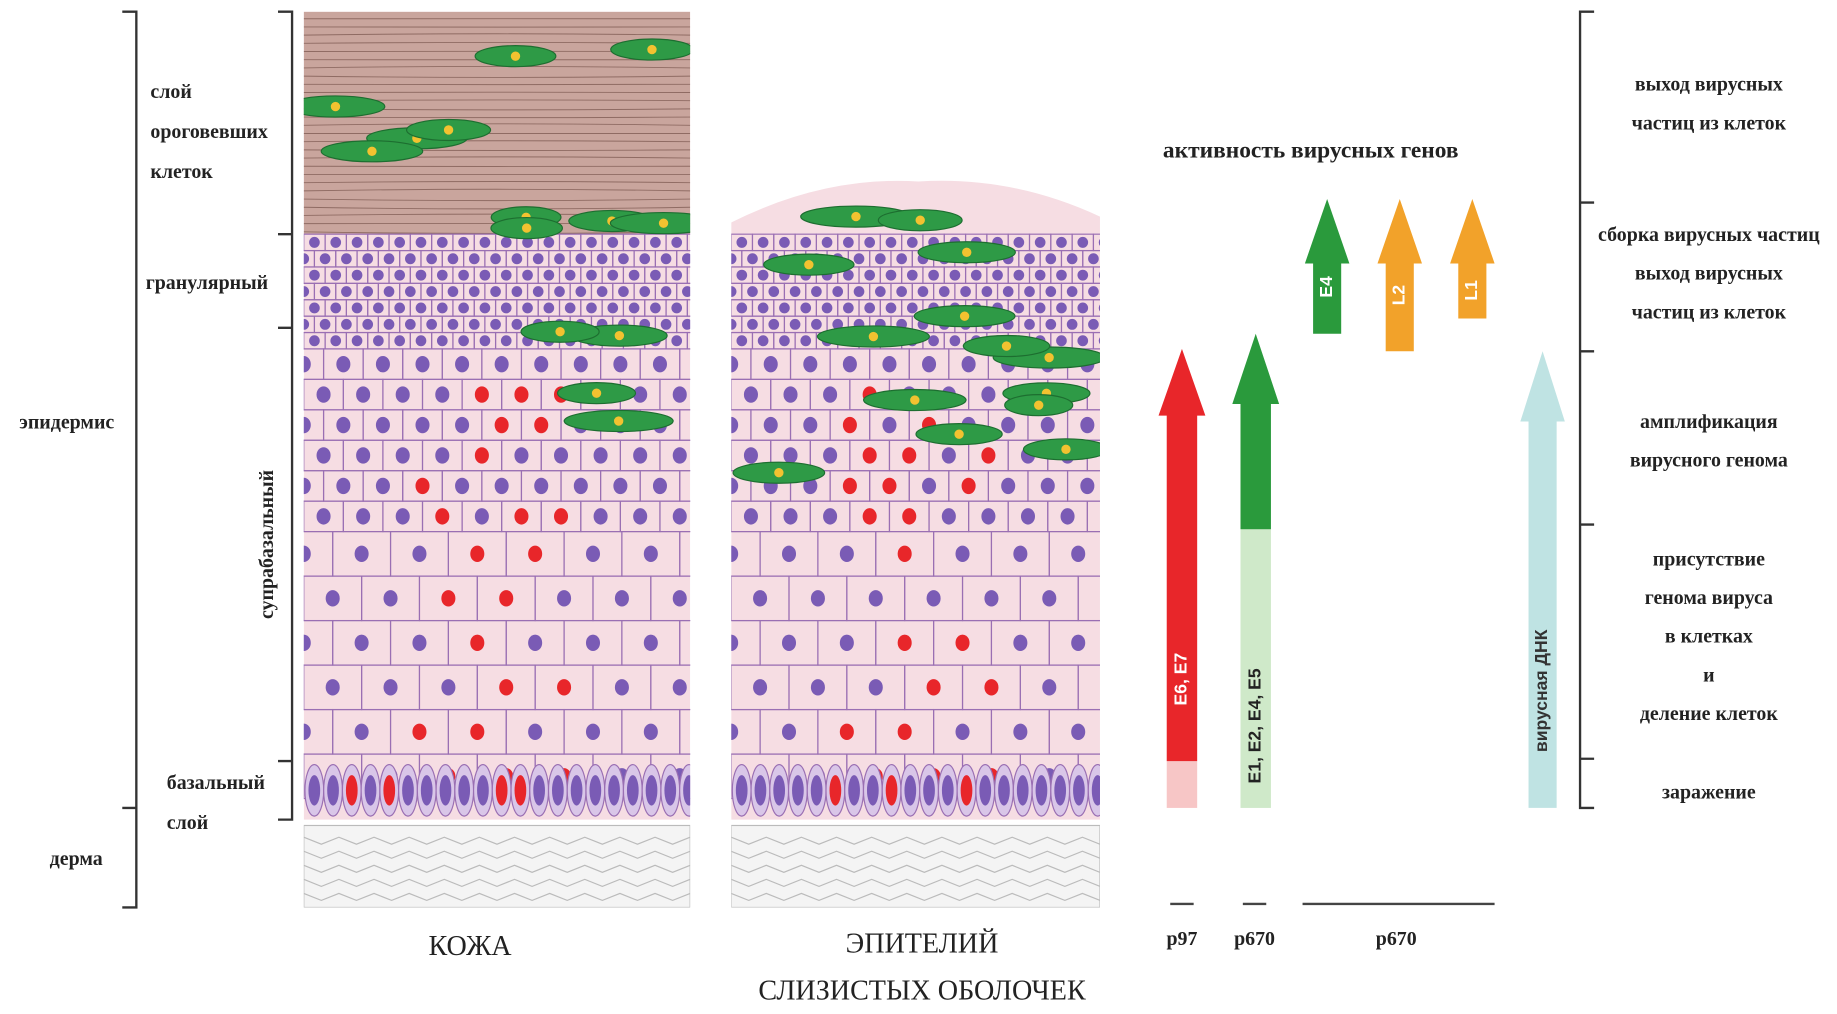 The width and height of the screenshot is (1837, 1014). Describe the element at coordinates (1256, 570) in the screenshot. I see `arrow: E1, E2, E4, E5` at that location.